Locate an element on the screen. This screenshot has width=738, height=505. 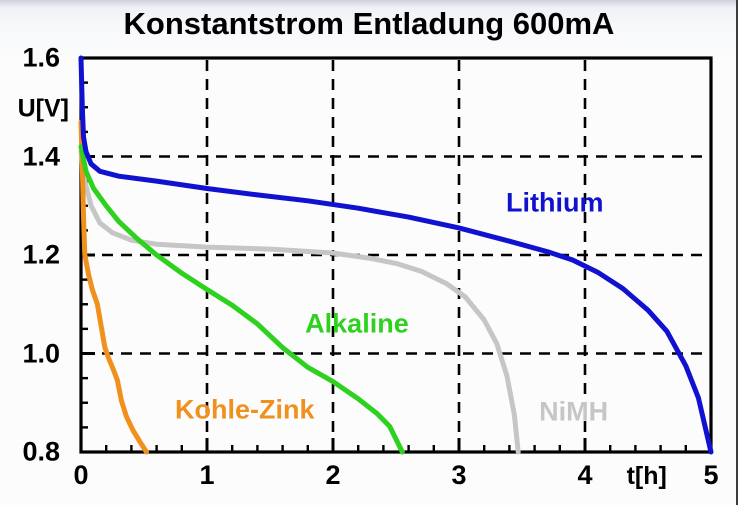
series-label-kohle-zink: Kohle-Zink is located at coordinates (245, 409).